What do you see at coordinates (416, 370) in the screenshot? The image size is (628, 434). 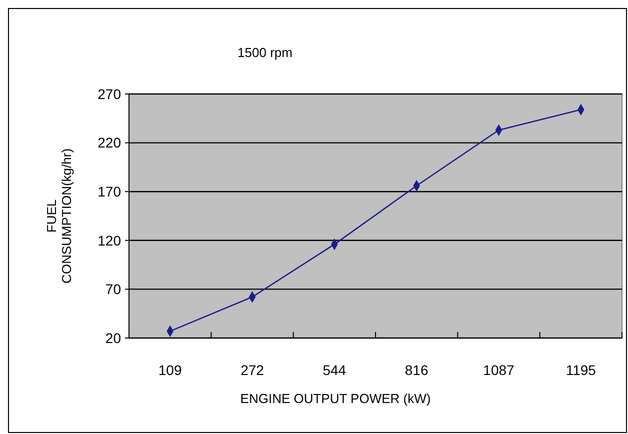 I see `x-tick-label: 816` at bounding box center [416, 370].